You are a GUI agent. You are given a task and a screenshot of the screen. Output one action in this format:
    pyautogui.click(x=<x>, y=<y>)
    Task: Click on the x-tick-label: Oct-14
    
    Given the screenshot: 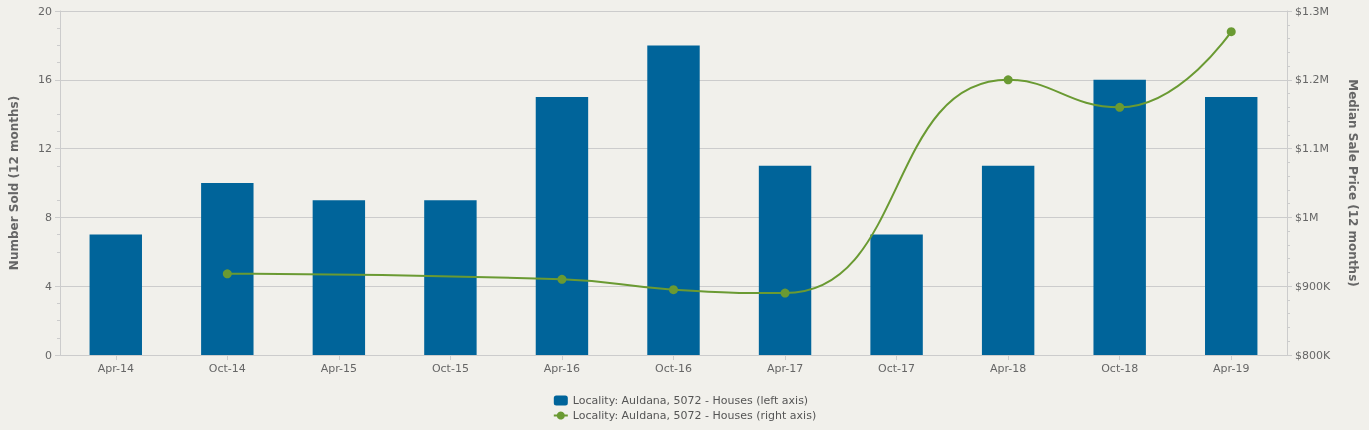 What is the action you would take?
    pyautogui.click(x=227, y=368)
    